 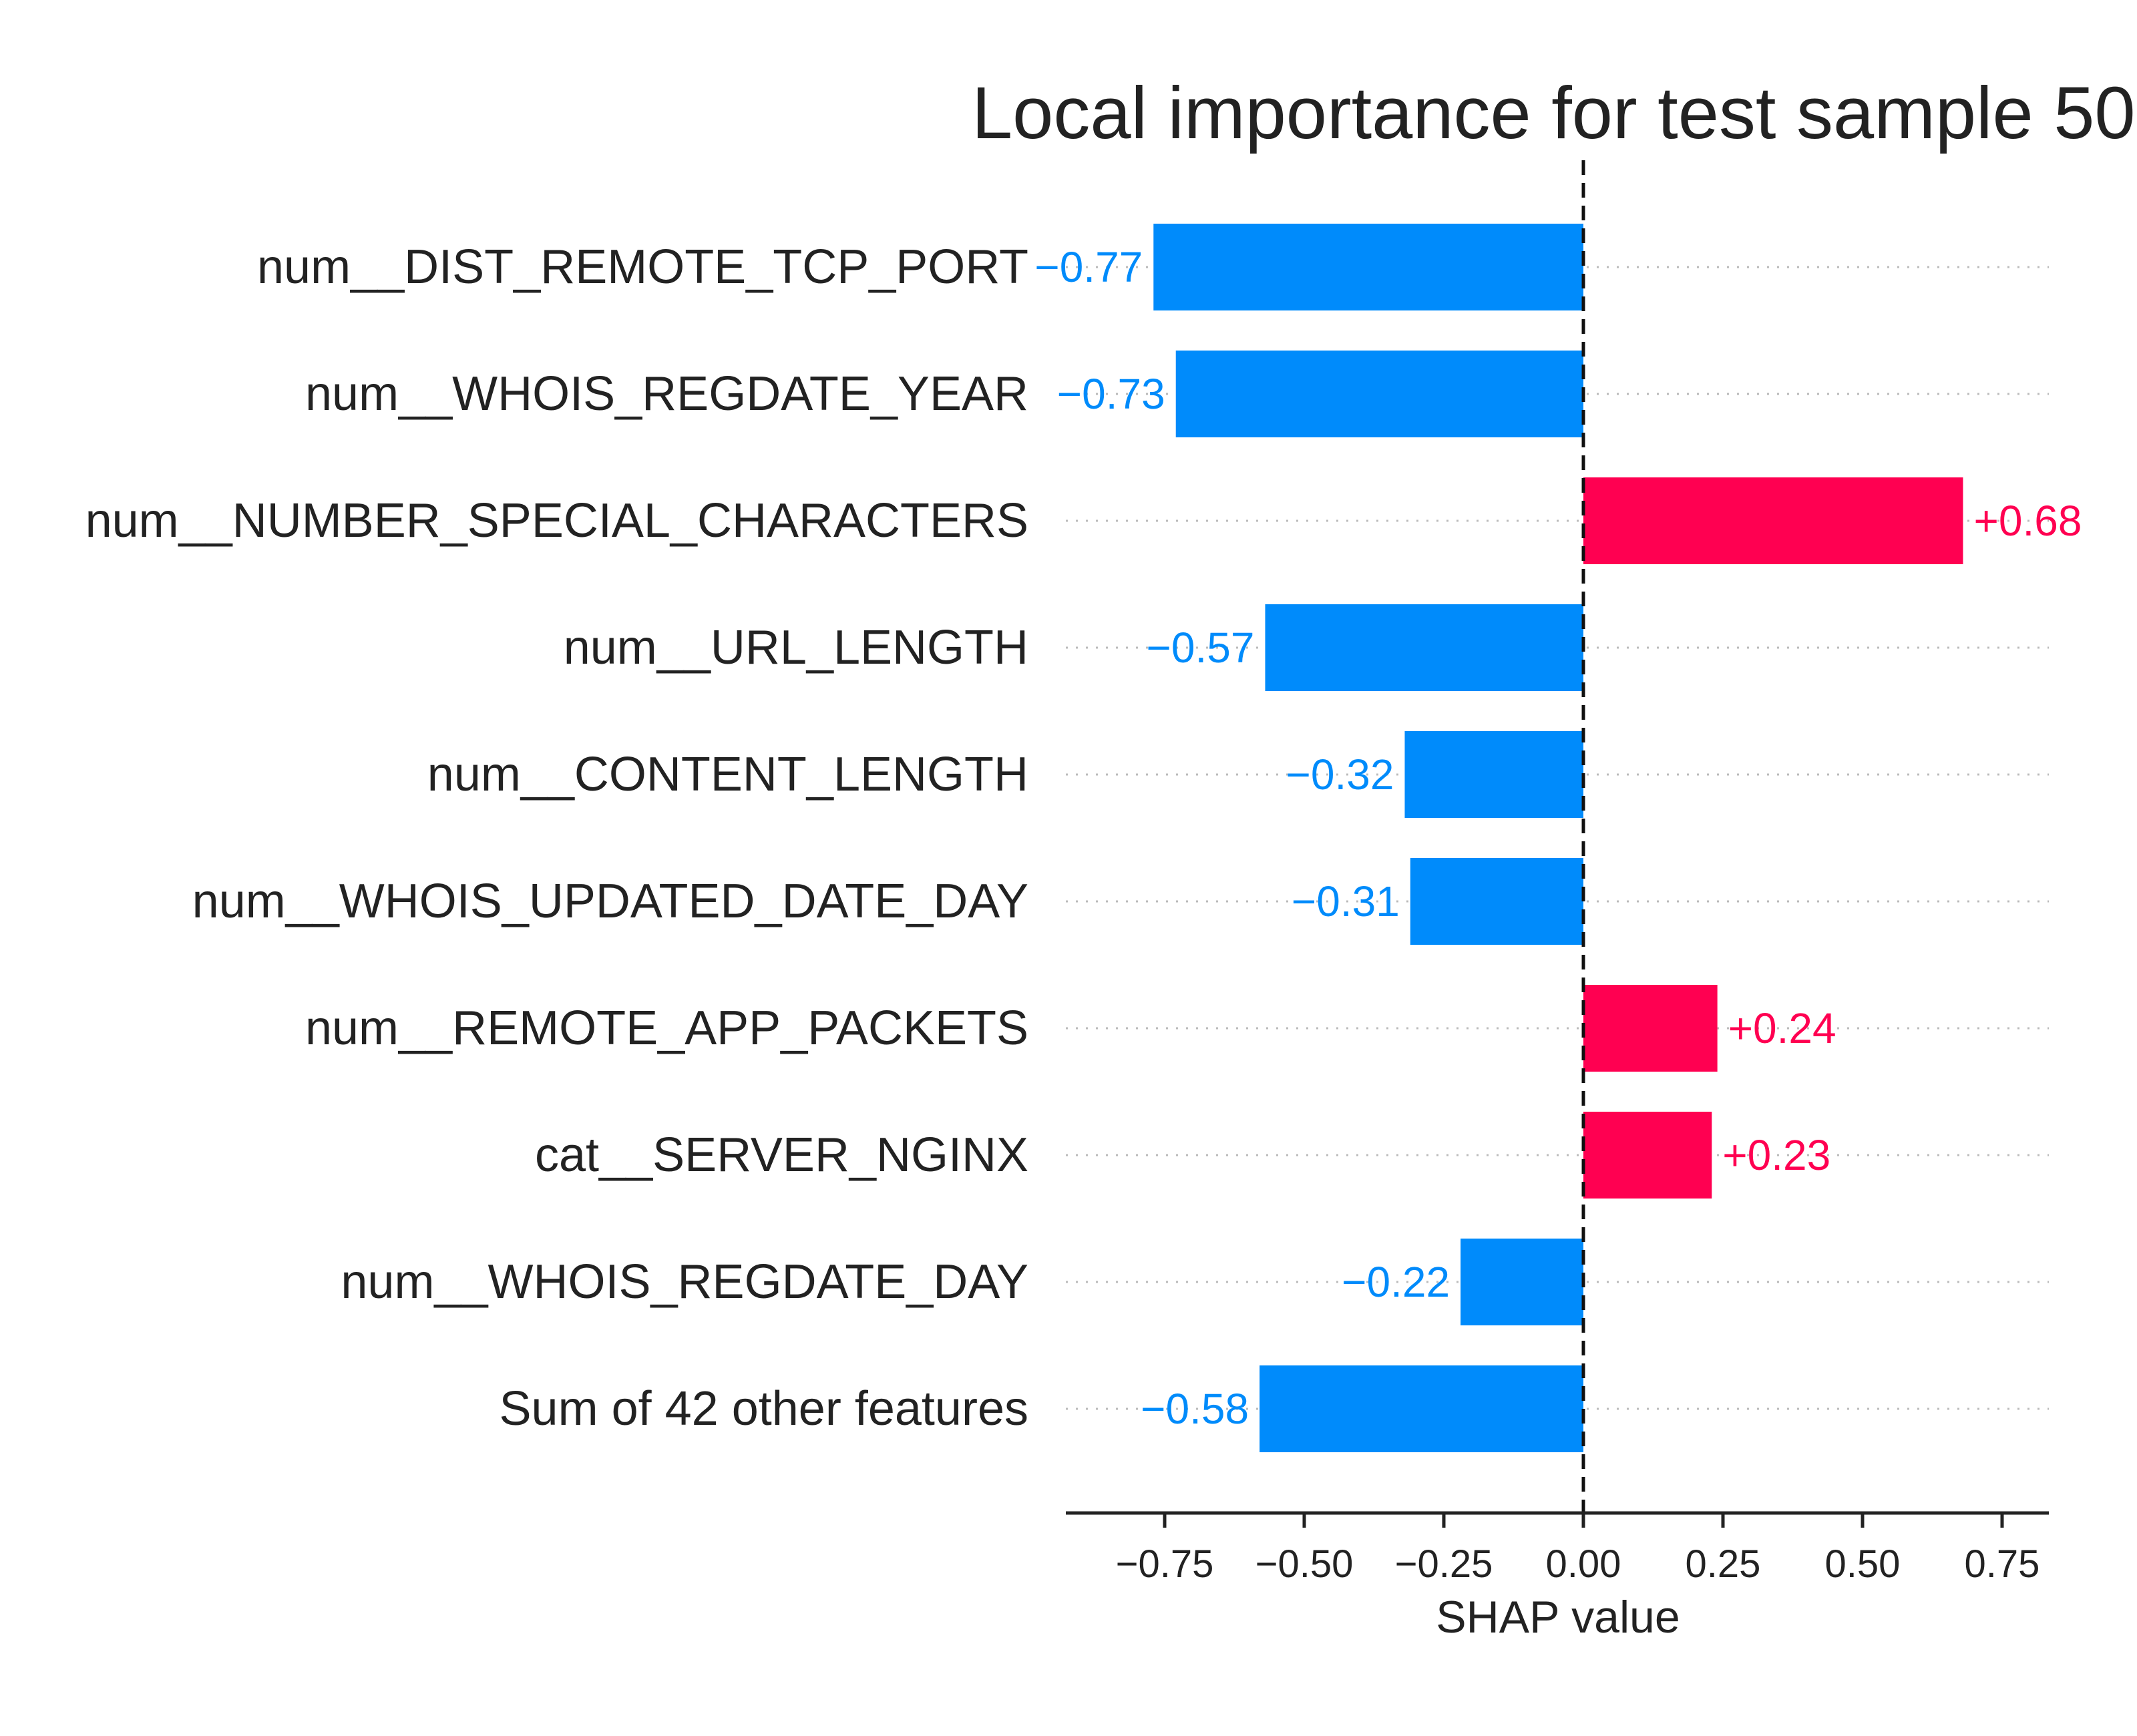 What do you see at coordinates (2027, 521) in the screenshot?
I see `value-label: +0.68` at bounding box center [2027, 521].